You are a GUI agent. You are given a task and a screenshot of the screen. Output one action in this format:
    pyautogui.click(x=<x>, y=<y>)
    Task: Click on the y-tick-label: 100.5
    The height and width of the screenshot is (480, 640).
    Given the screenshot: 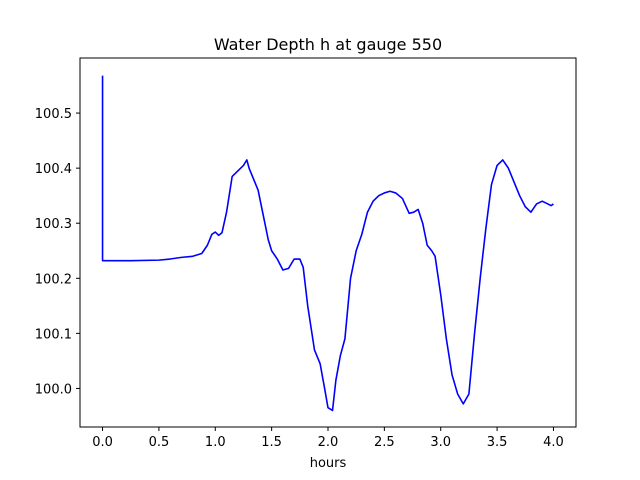 What is the action you would take?
    pyautogui.click(x=53, y=114)
    